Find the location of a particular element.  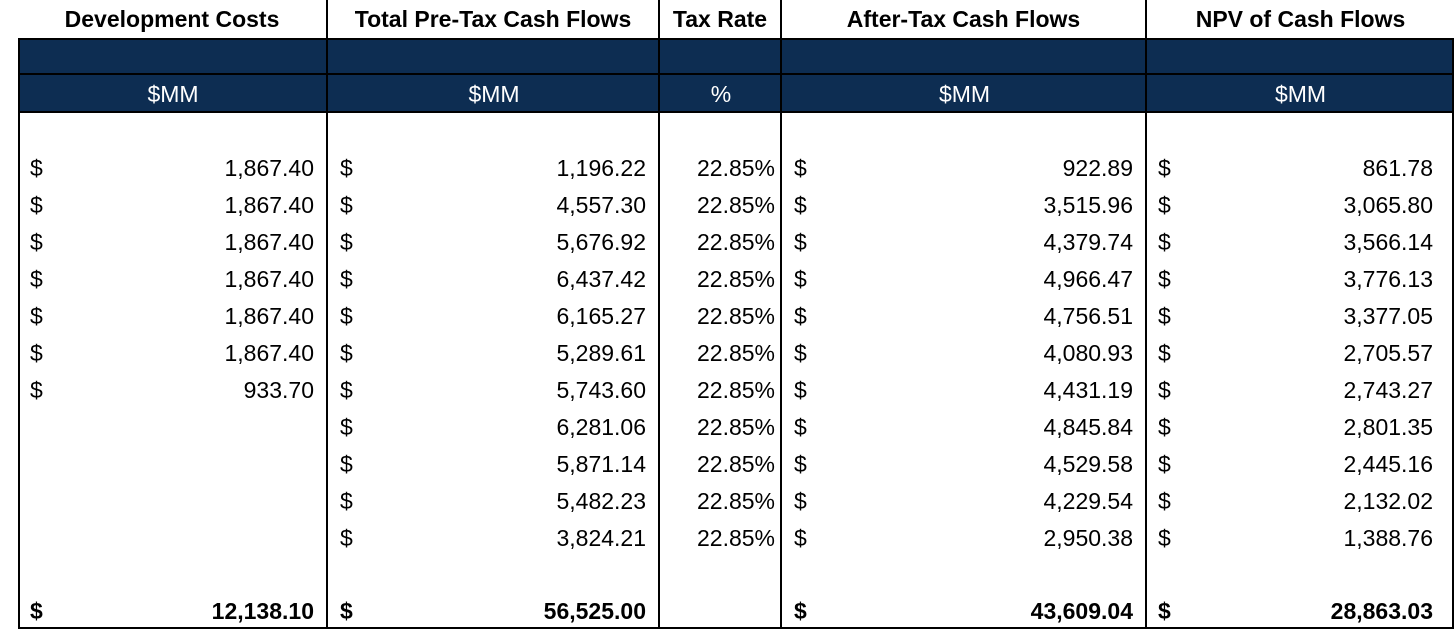

pretax-cash-flow: 6,437.42 is located at coordinates (601, 279).